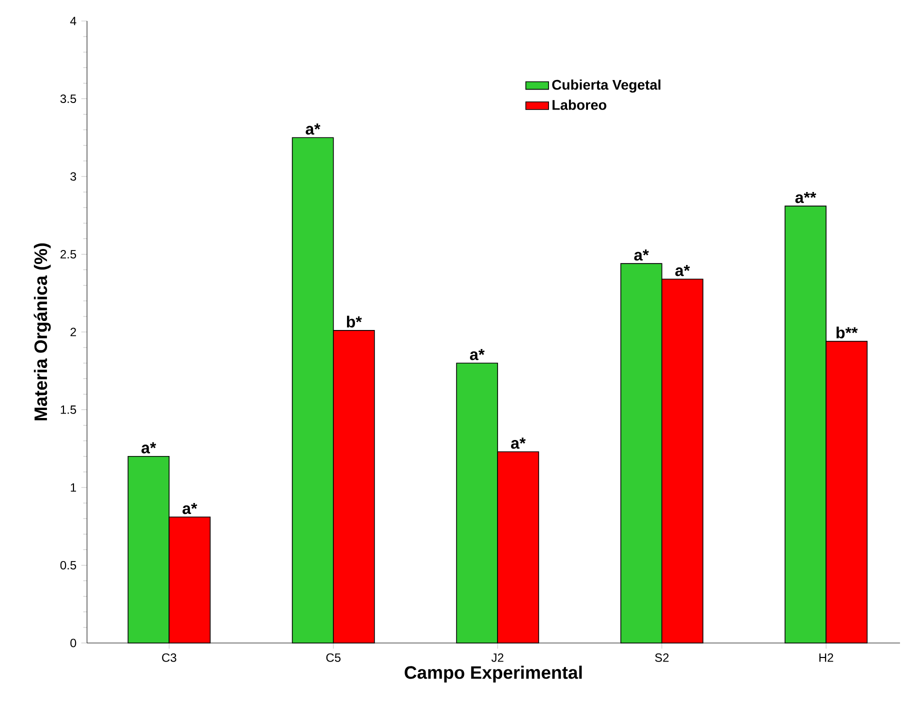 This screenshot has width=904, height=711. What do you see at coordinates (68, 254) in the screenshot?
I see `y-tick-label: 2.5` at bounding box center [68, 254].